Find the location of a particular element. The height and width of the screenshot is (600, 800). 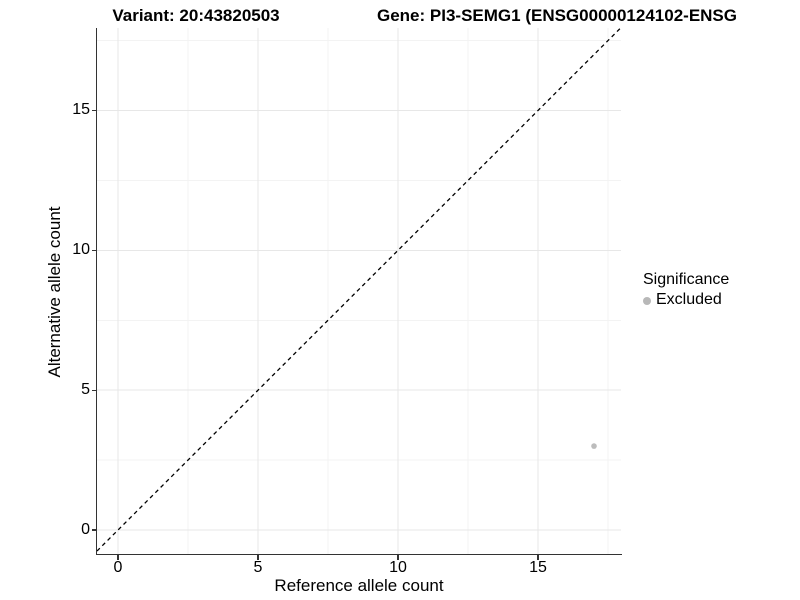

legend-title: Significance is located at coordinates (686, 279).